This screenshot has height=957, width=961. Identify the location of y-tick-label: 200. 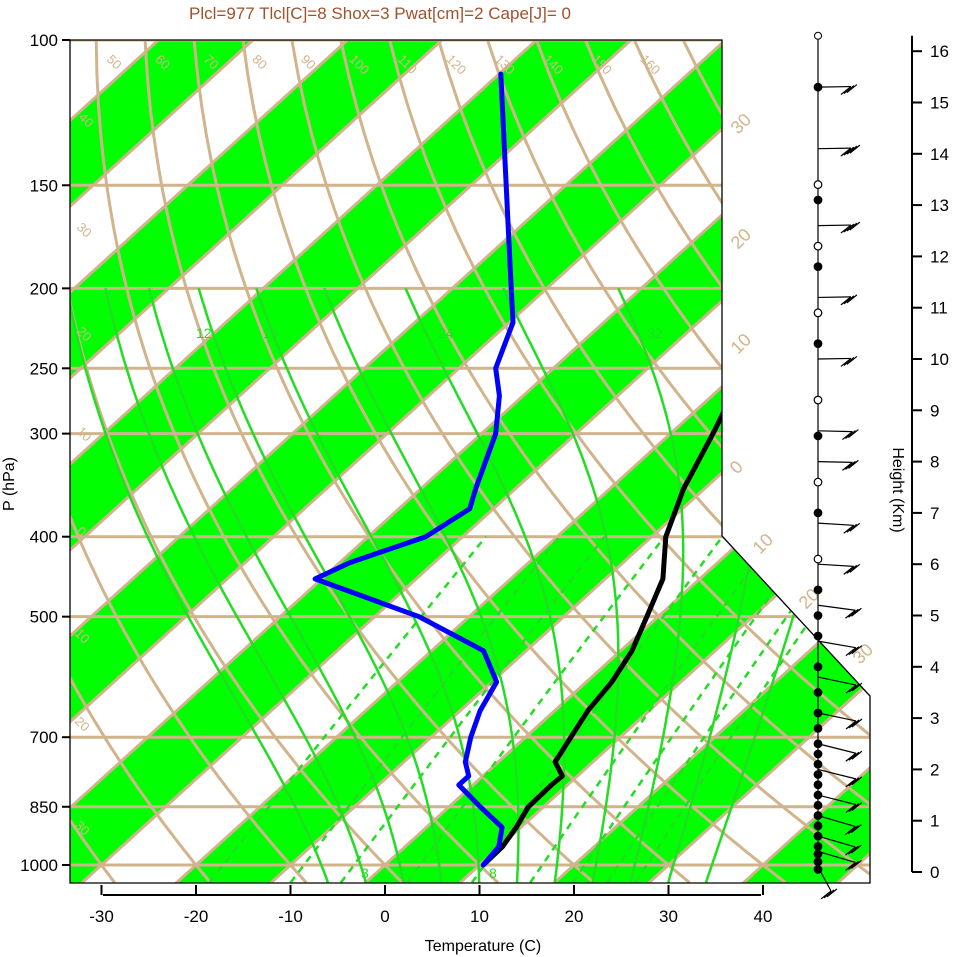
(44, 288).